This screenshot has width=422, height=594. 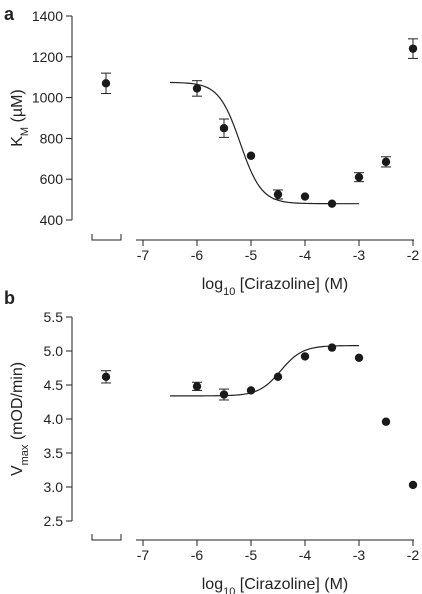 What do you see at coordinates (47, 16) in the screenshot?
I see `y-tick-label: 1400` at bounding box center [47, 16].